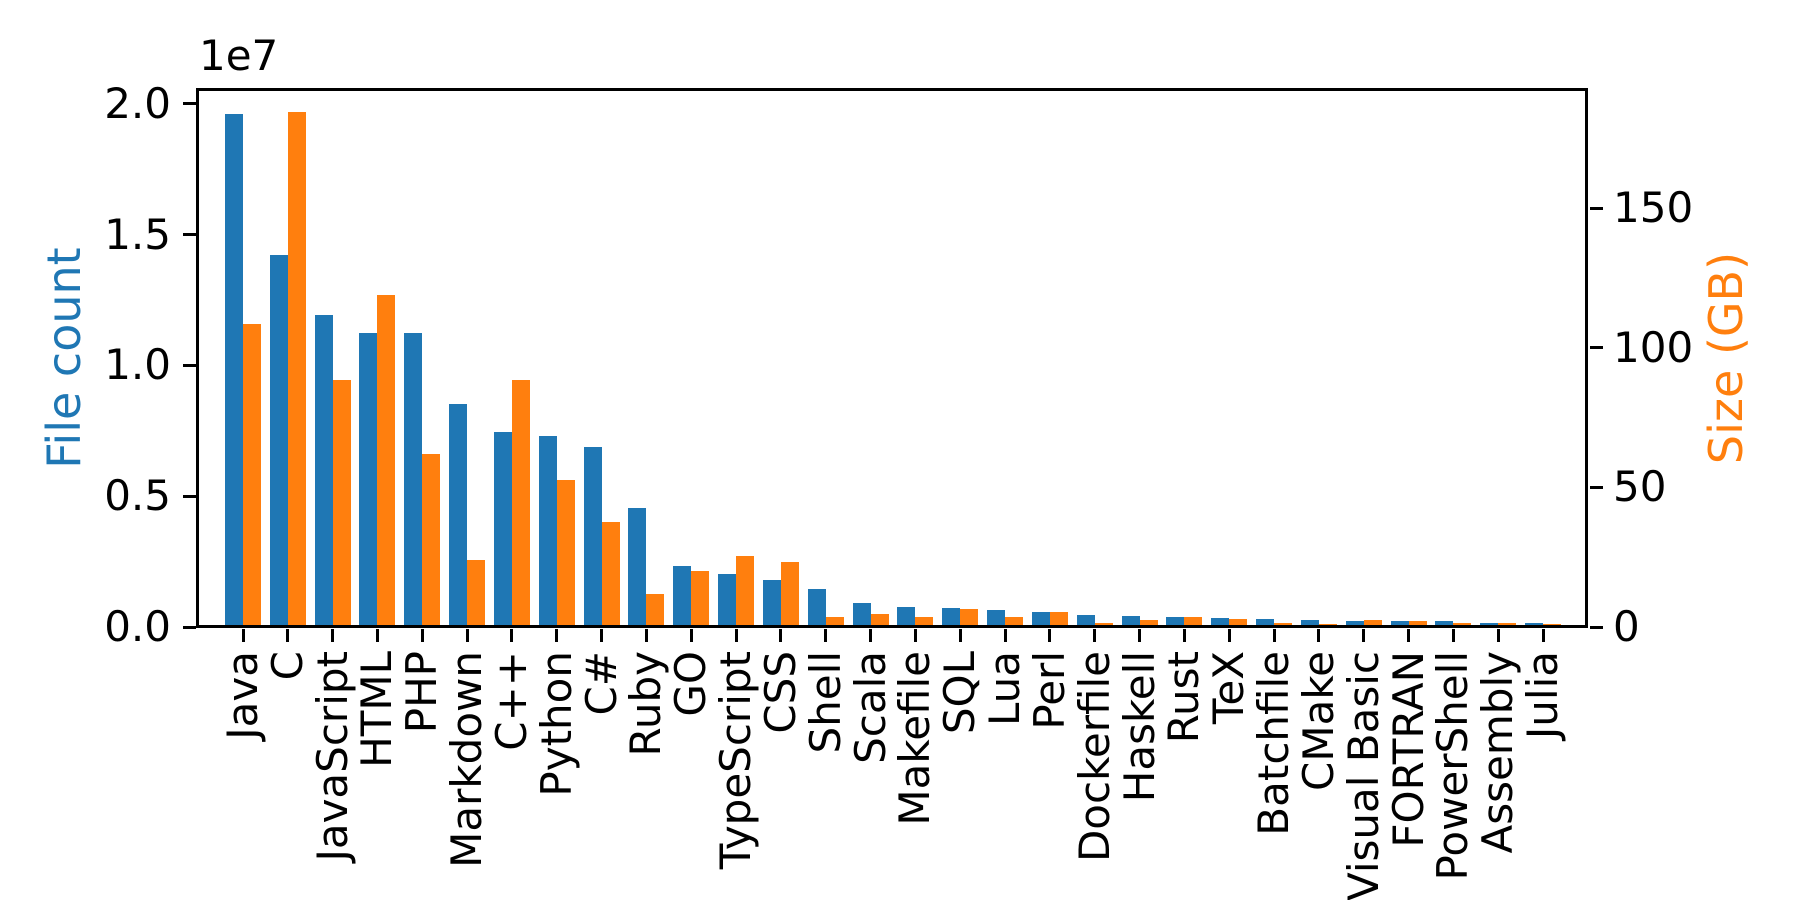 This screenshot has width=1800, height=900. Describe the element at coordinates (601, 683) in the screenshot. I see `x-tick-label-c-: C#` at that location.